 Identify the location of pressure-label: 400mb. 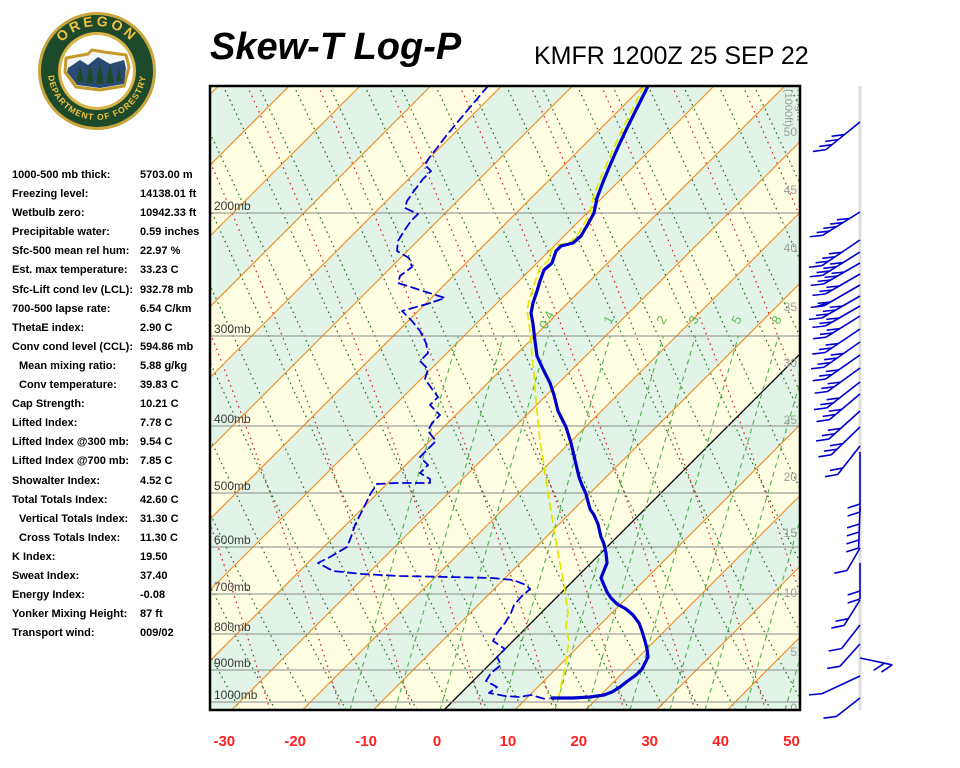
(232, 419).